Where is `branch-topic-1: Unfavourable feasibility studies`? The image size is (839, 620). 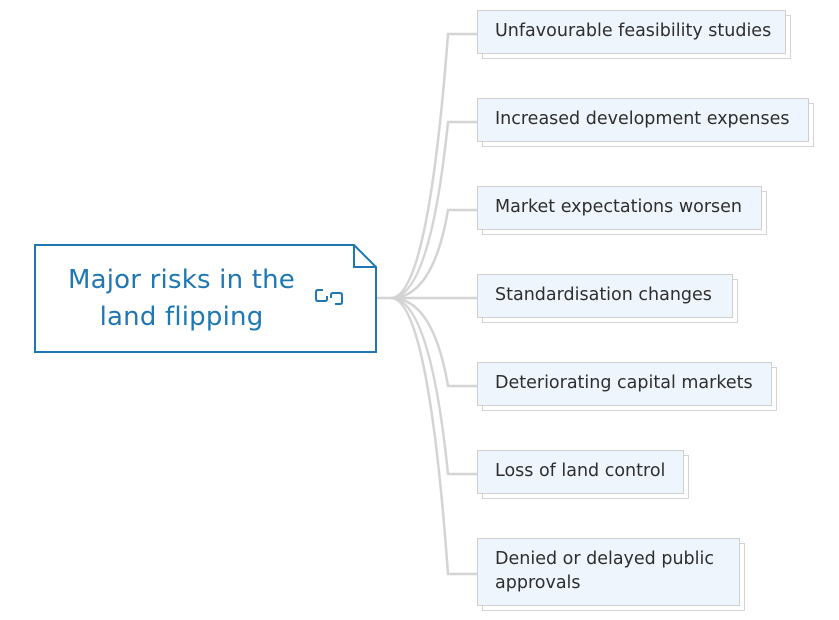
branch-topic-1: Unfavourable feasibility studies is located at coordinates (634, 34).